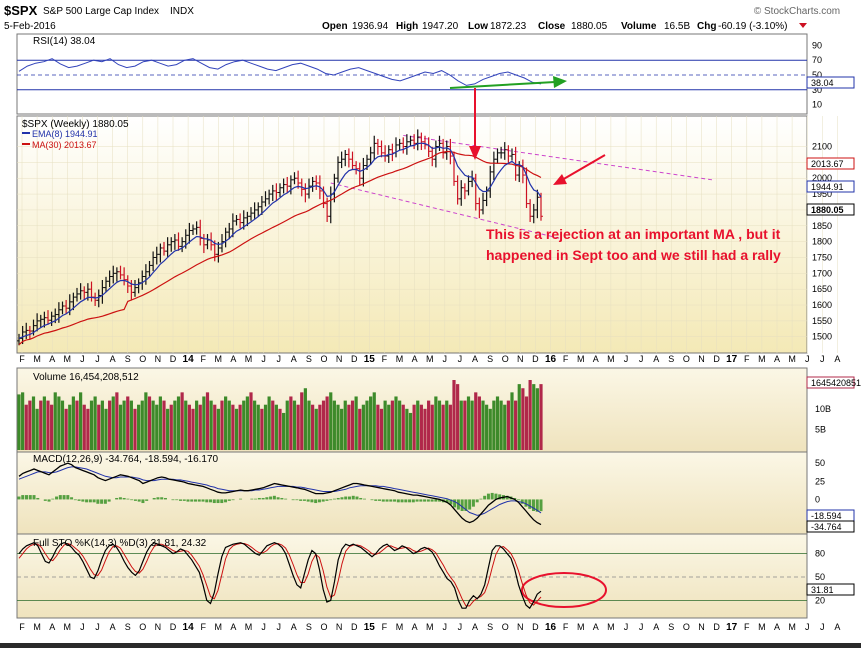 The width and height of the screenshot is (861, 648). I want to click on green-arrow-line, so click(502, 85).